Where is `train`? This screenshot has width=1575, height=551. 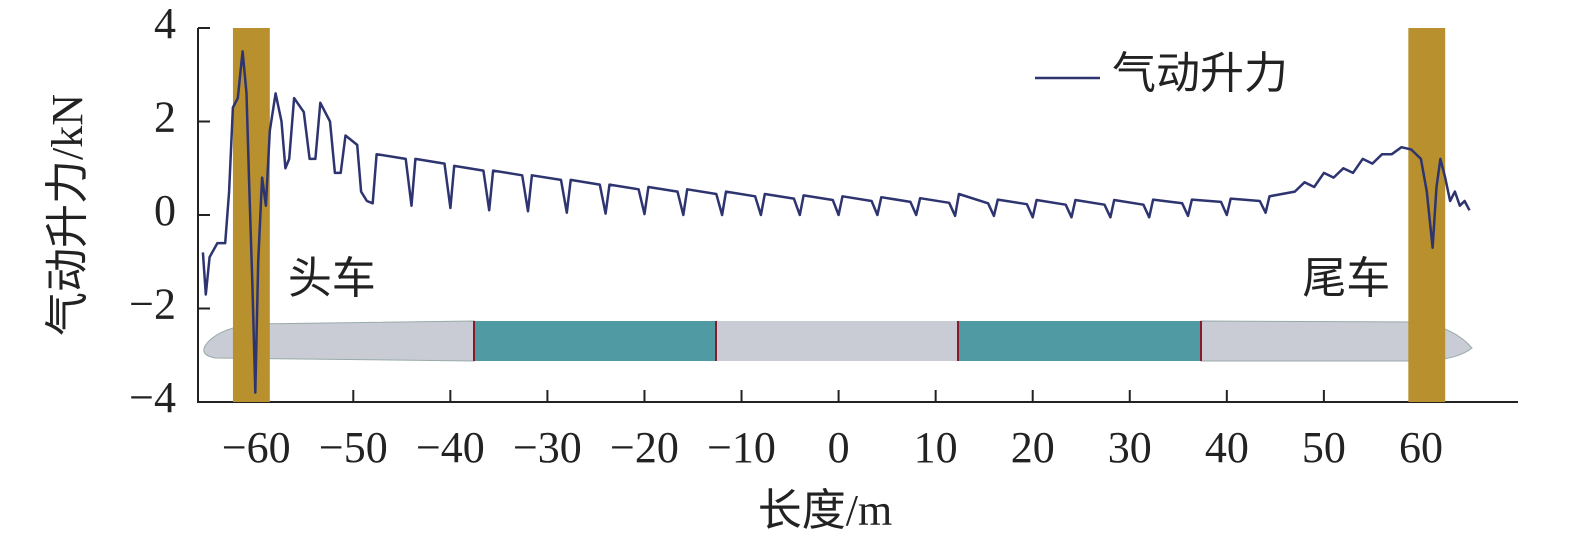
train is located at coordinates (838, 341).